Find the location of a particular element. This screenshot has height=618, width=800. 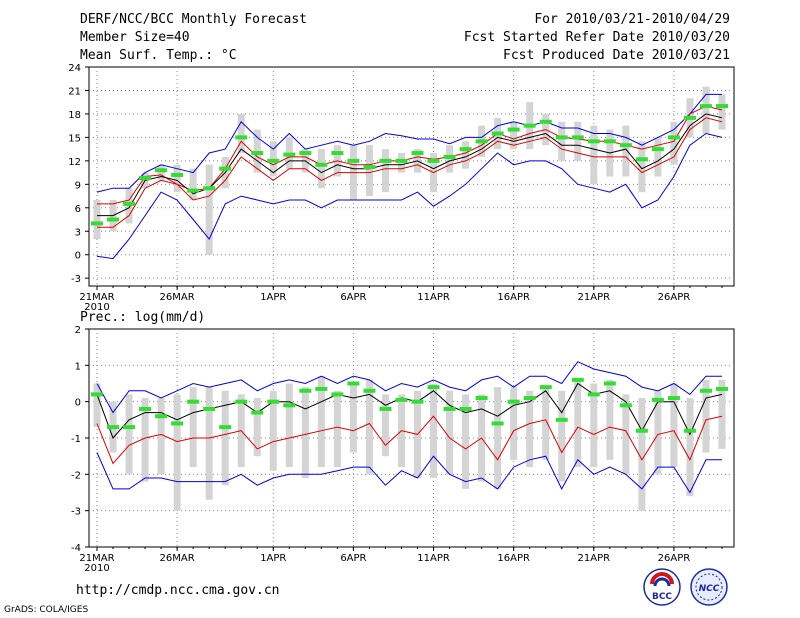

x-tick-label: 16APR is located at coordinates (513, 558).